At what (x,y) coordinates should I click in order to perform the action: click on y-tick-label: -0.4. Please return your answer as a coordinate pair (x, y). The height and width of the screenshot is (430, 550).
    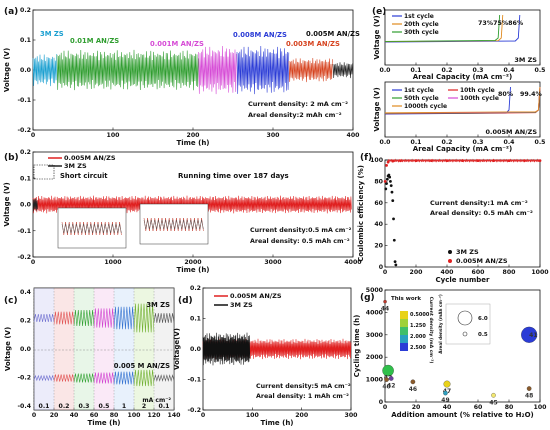
    Looking at the image, I should click on (24, 406).